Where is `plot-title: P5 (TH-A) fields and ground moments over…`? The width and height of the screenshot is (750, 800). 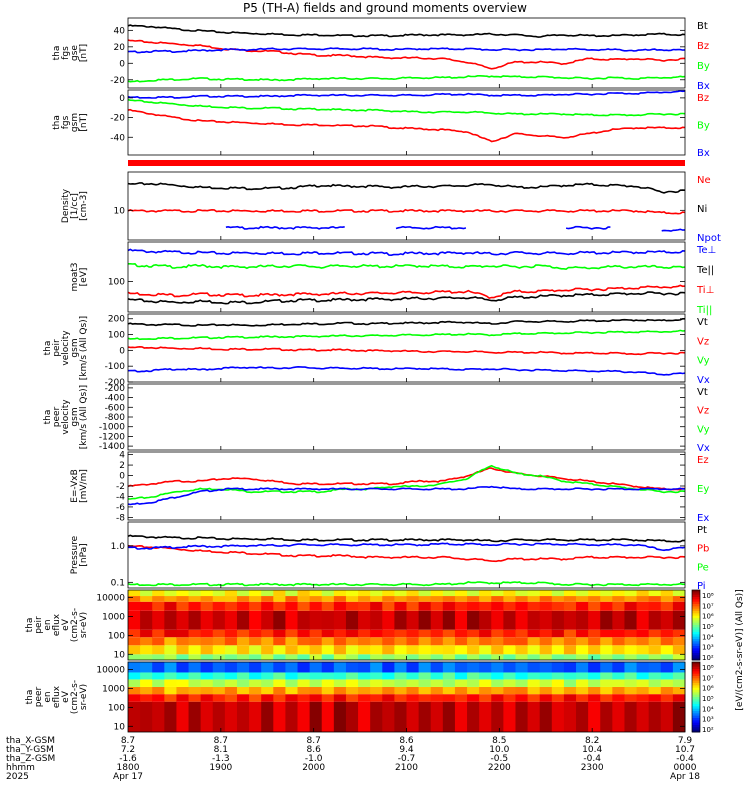
plot-title: P5 (TH-A) fields and ground moments over… is located at coordinates (385, 8).